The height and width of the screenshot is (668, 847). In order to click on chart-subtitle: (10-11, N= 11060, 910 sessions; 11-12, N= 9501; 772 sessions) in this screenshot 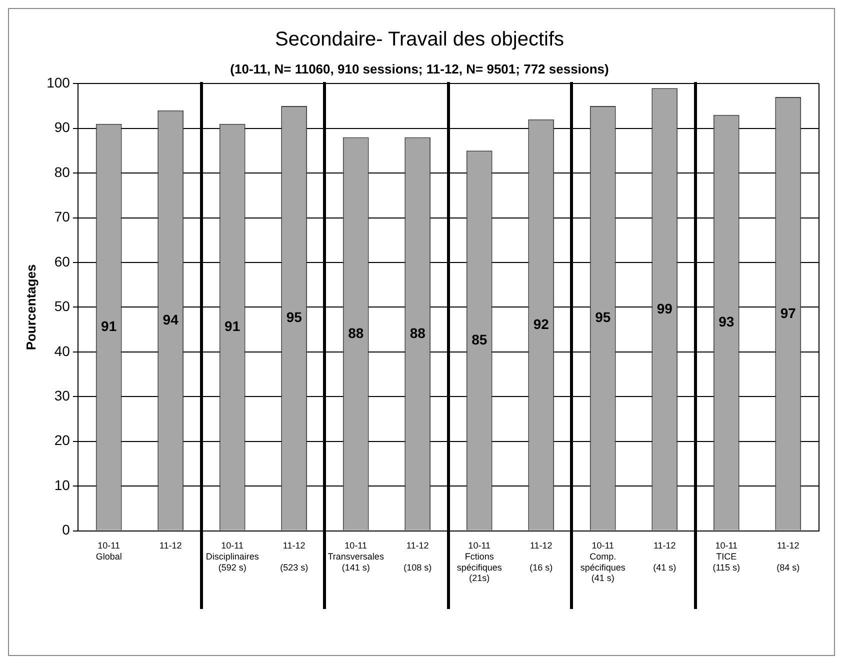, I will do `click(419, 68)`.